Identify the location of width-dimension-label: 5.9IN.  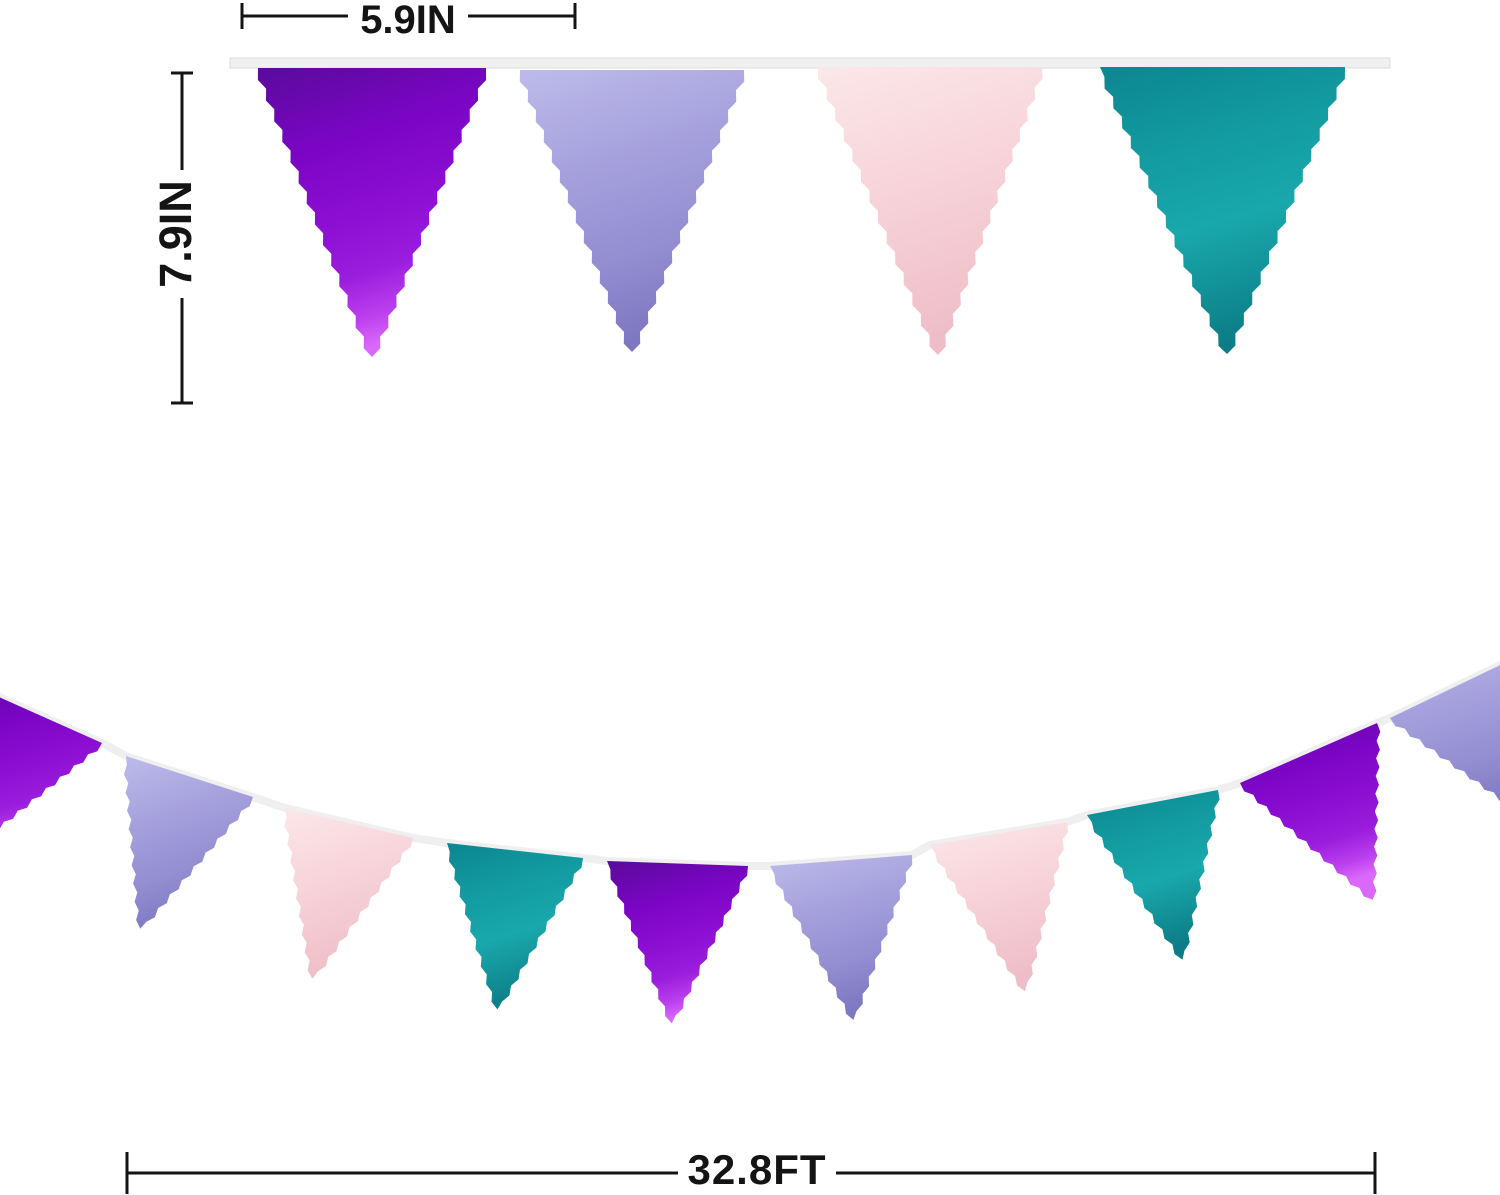
(408, 21).